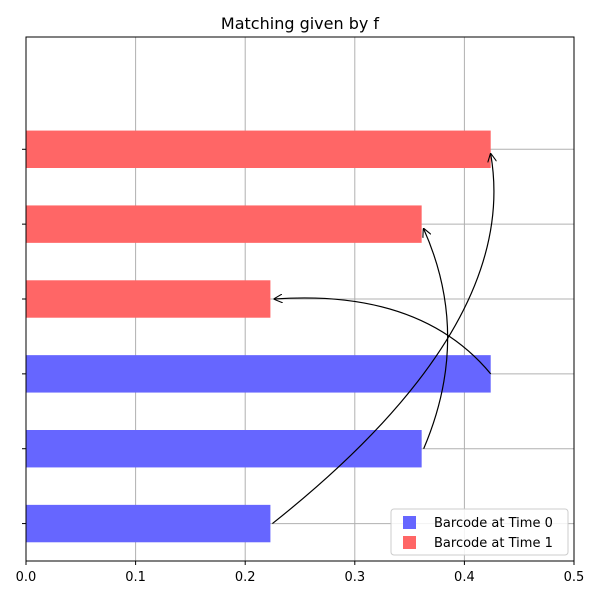 This screenshot has width=600, height=600. What do you see at coordinates (493, 543) in the screenshot?
I see `legend-label: Barcode at Time 1` at bounding box center [493, 543].